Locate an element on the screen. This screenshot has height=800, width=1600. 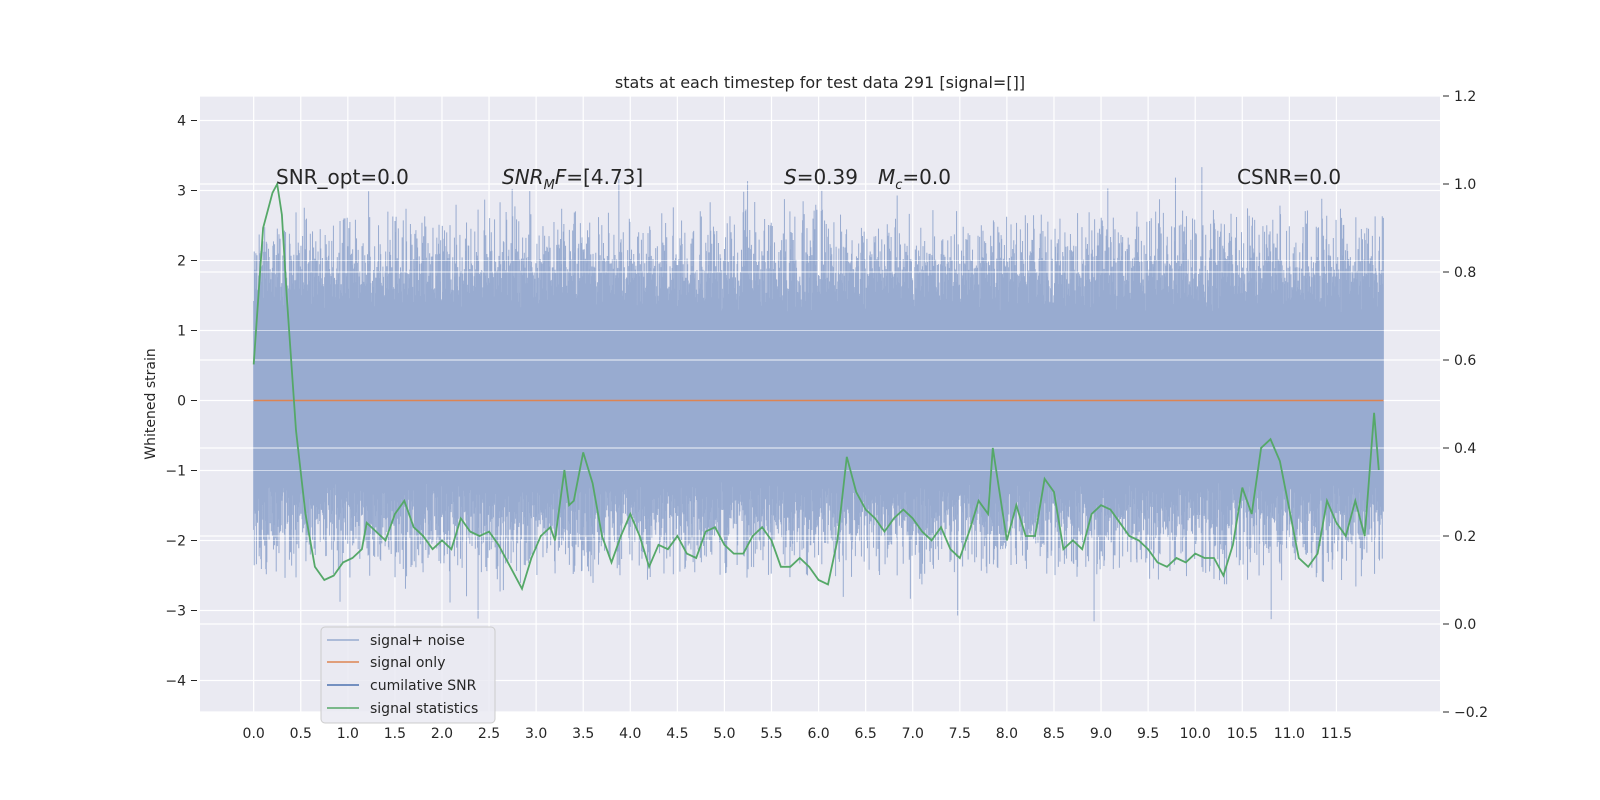
y-tick-label: 2 is located at coordinates (181, 262).